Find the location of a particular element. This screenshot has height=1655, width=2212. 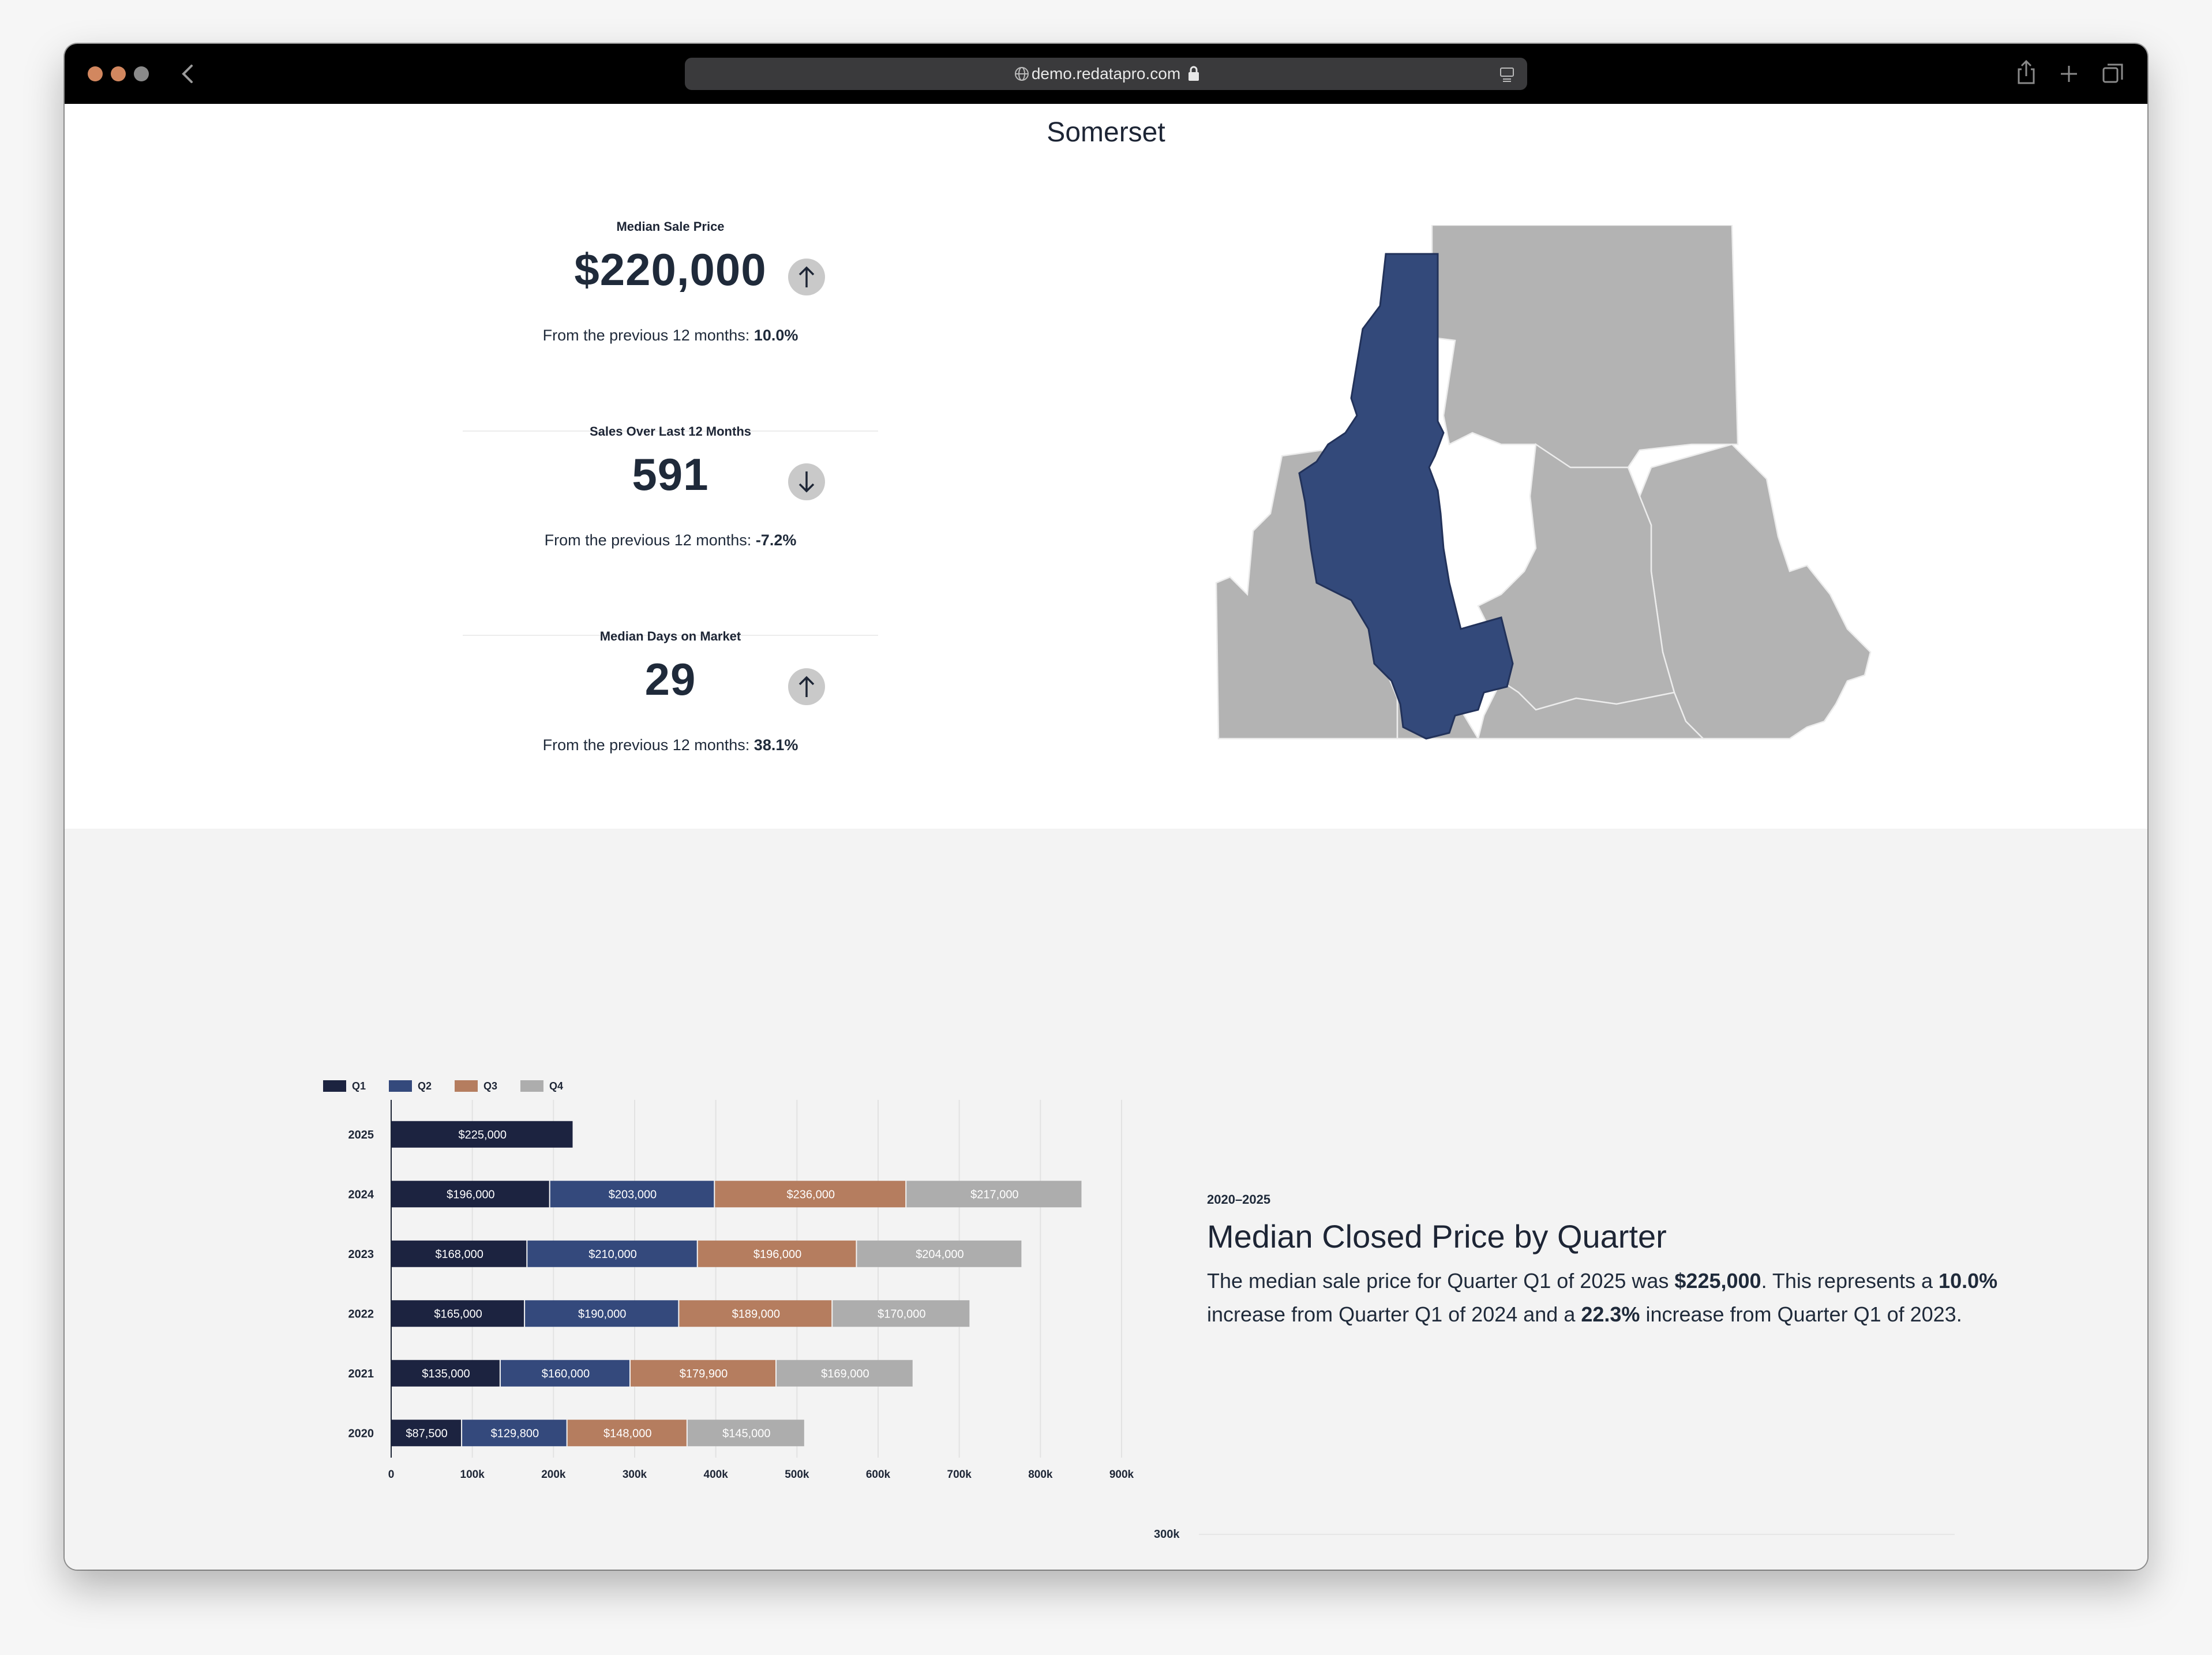

chart-years: 2020–2025 is located at coordinates (1239, 1200).